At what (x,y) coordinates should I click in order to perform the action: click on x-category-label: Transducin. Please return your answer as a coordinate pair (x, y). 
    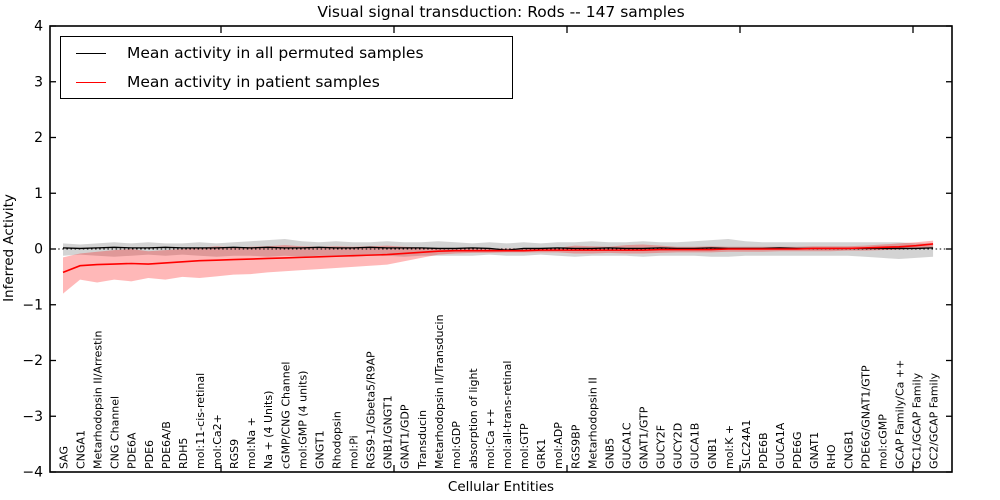
    Looking at the image, I should click on (422, 440).